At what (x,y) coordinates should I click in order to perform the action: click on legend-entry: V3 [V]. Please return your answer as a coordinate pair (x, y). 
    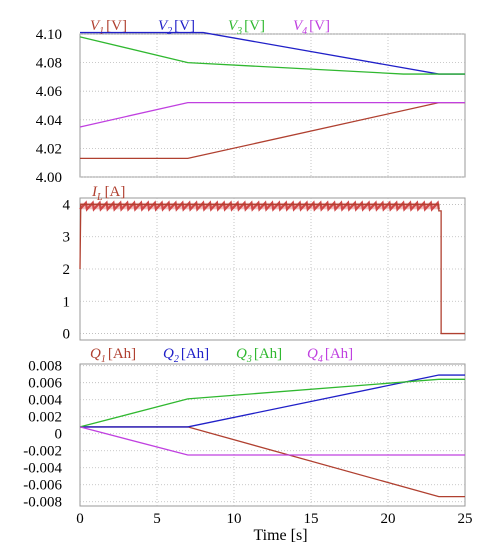
    Looking at the image, I should click on (246, 27).